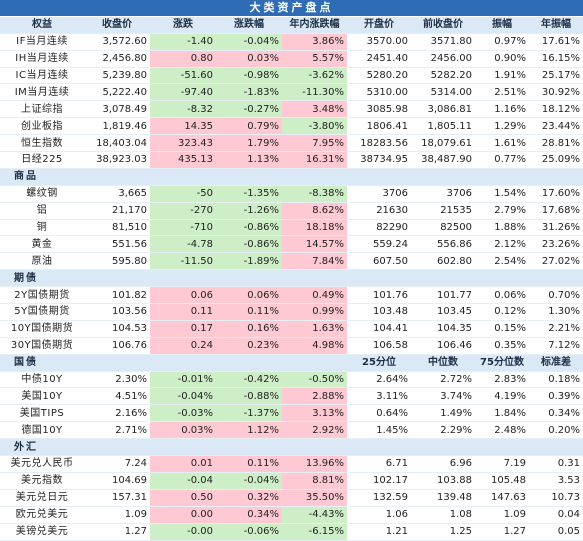 This screenshot has height=541, width=583. I want to click on cell-open: 21630, so click(379, 211).